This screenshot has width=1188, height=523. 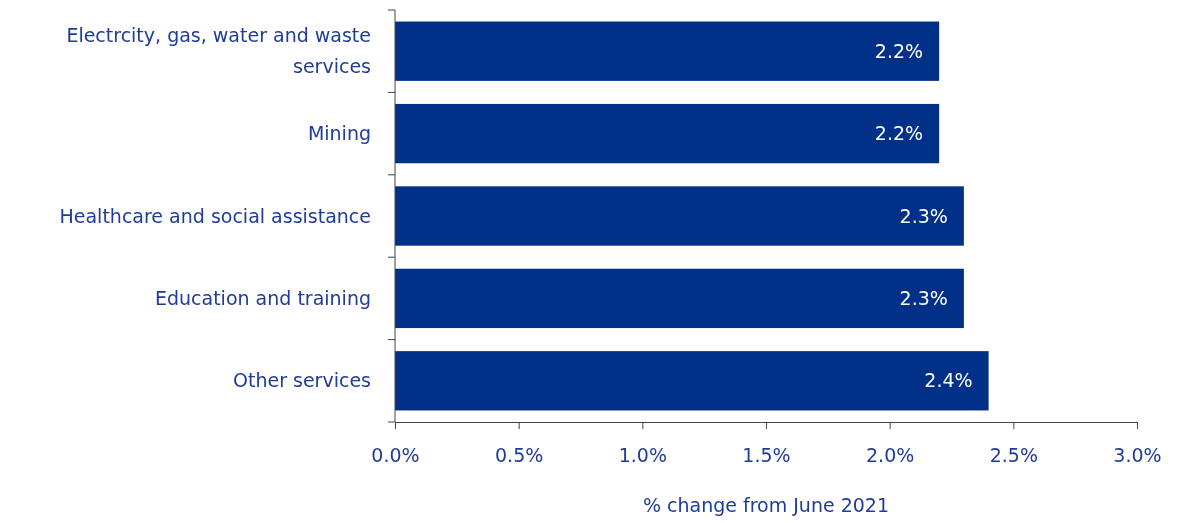 I want to click on x-tick-label: 1.5%, so click(x=766, y=455).